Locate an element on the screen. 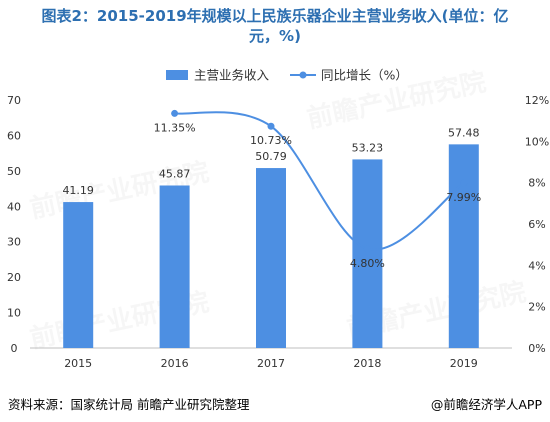  y-left-tick-label: 50 is located at coordinates (14, 171).